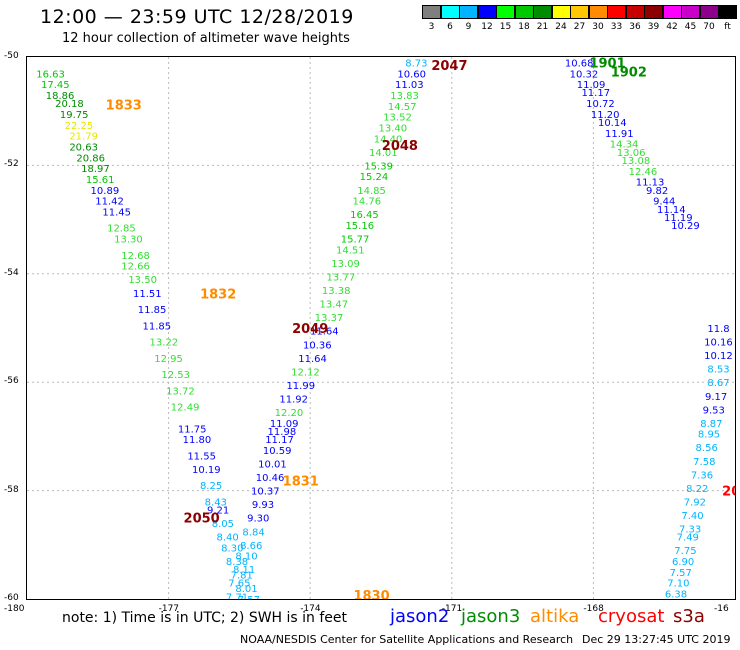 This screenshot has height=650, width=740. I want to click on wave-height-label: 7.71, so click(237, 595).